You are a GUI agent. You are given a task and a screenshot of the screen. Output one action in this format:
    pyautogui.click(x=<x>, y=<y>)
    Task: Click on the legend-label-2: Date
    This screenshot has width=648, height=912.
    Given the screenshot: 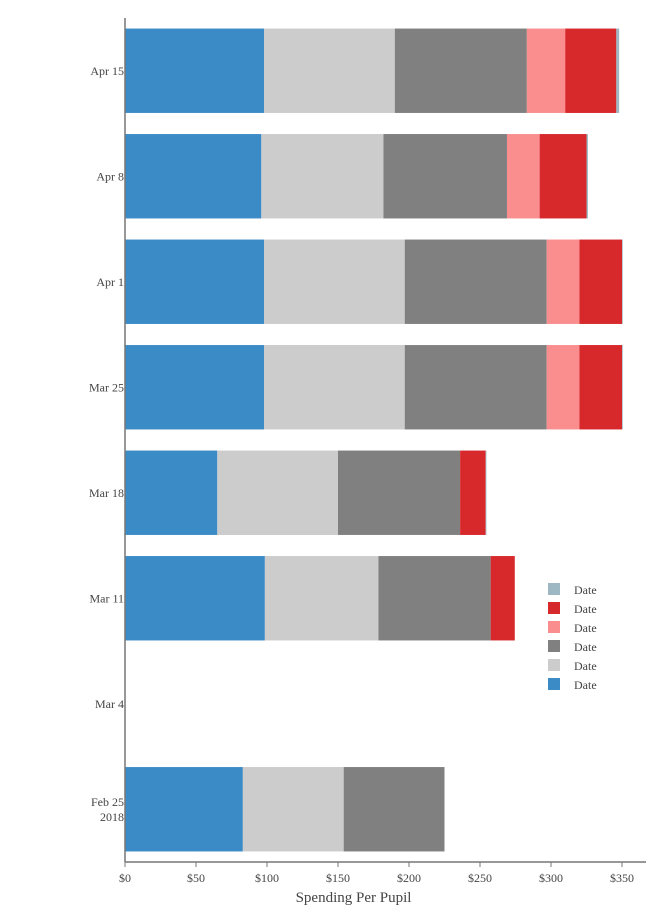 What is the action you would take?
    pyautogui.click(x=585, y=647)
    